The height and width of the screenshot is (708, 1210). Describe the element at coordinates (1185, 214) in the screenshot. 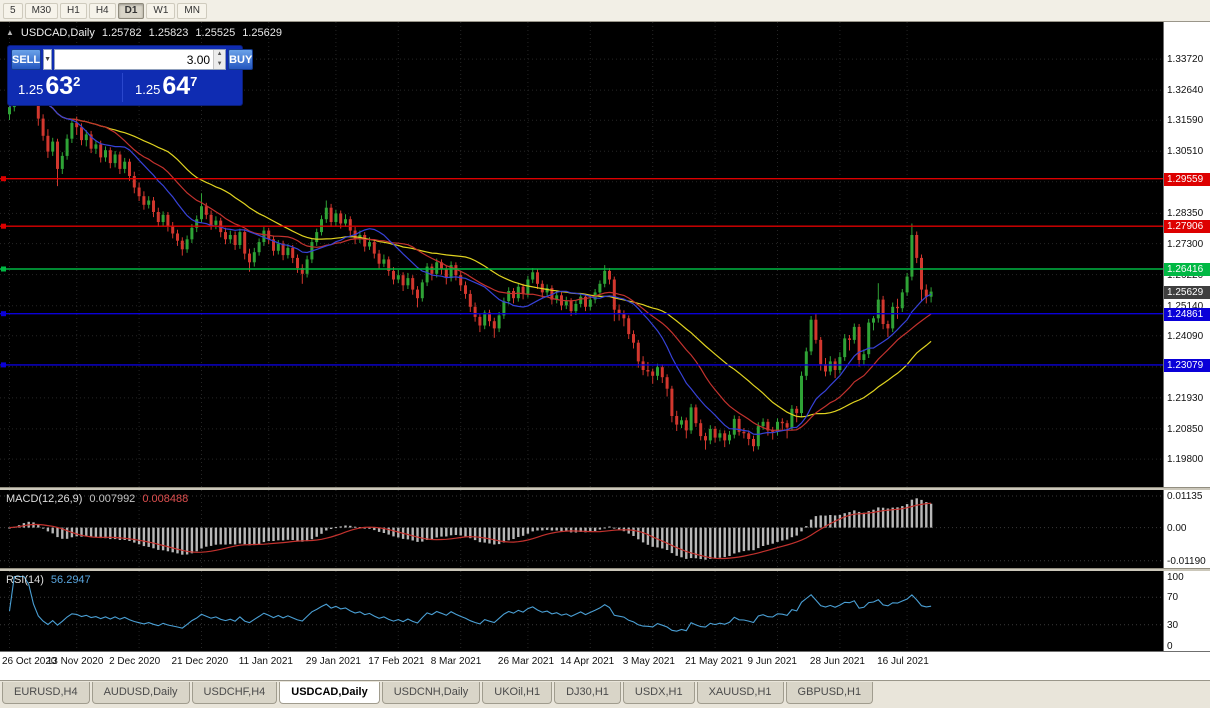

I see `price-axis-label: 1.28350` at that location.